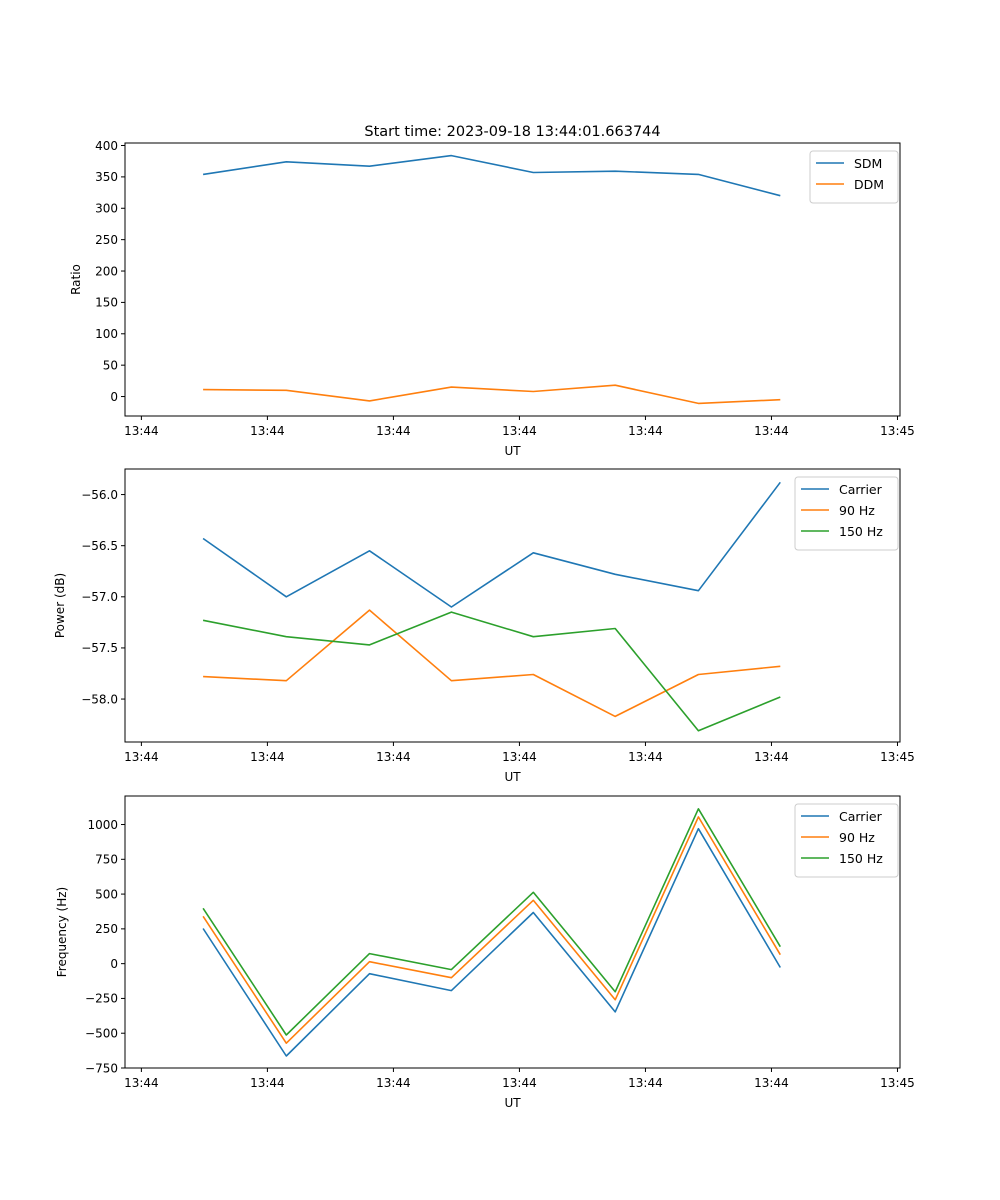 This screenshot has width=1000, height=1200. I want to click on y-tick-label: 350, so click(106, 177).